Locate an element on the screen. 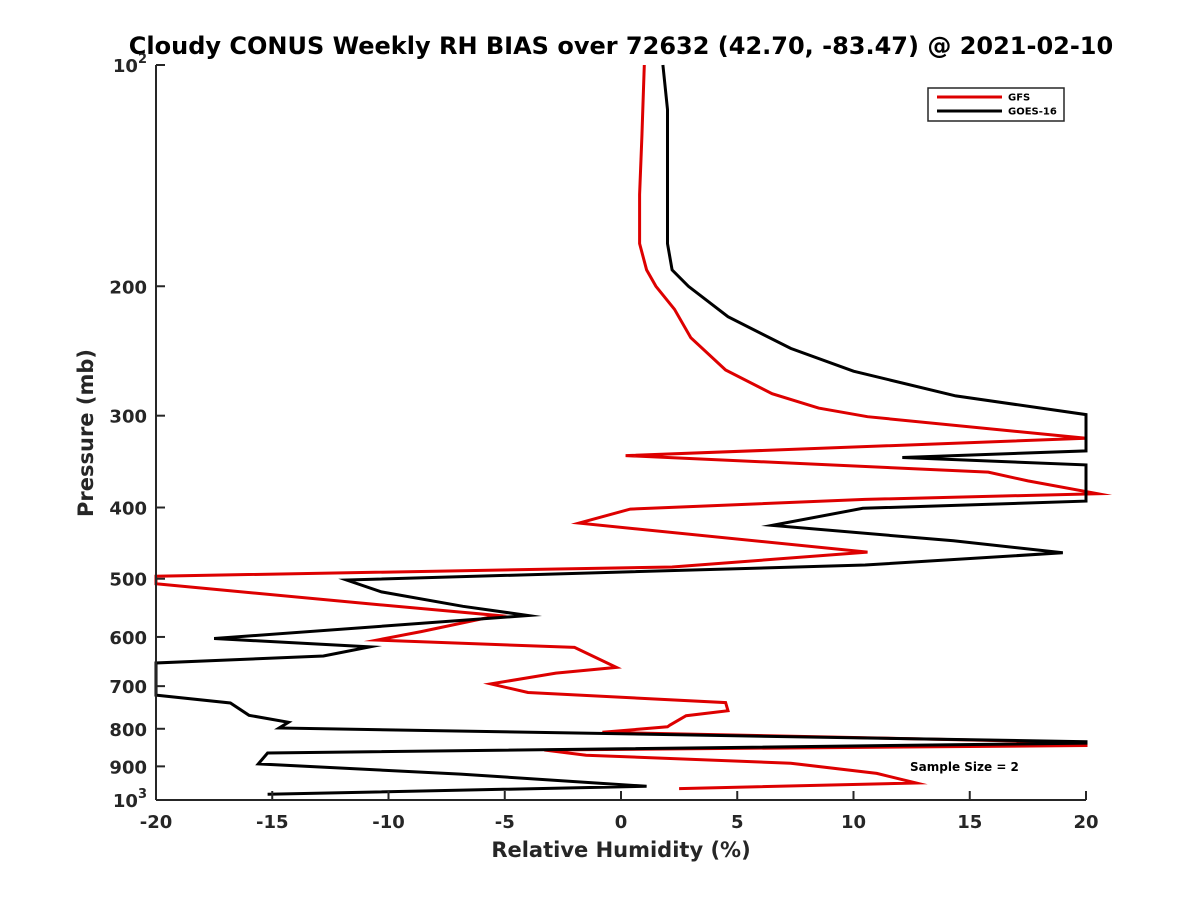 This screenshot has height=900, width=1200. y-tick-exponent-0: 2 is located at coordinates (142, 59).